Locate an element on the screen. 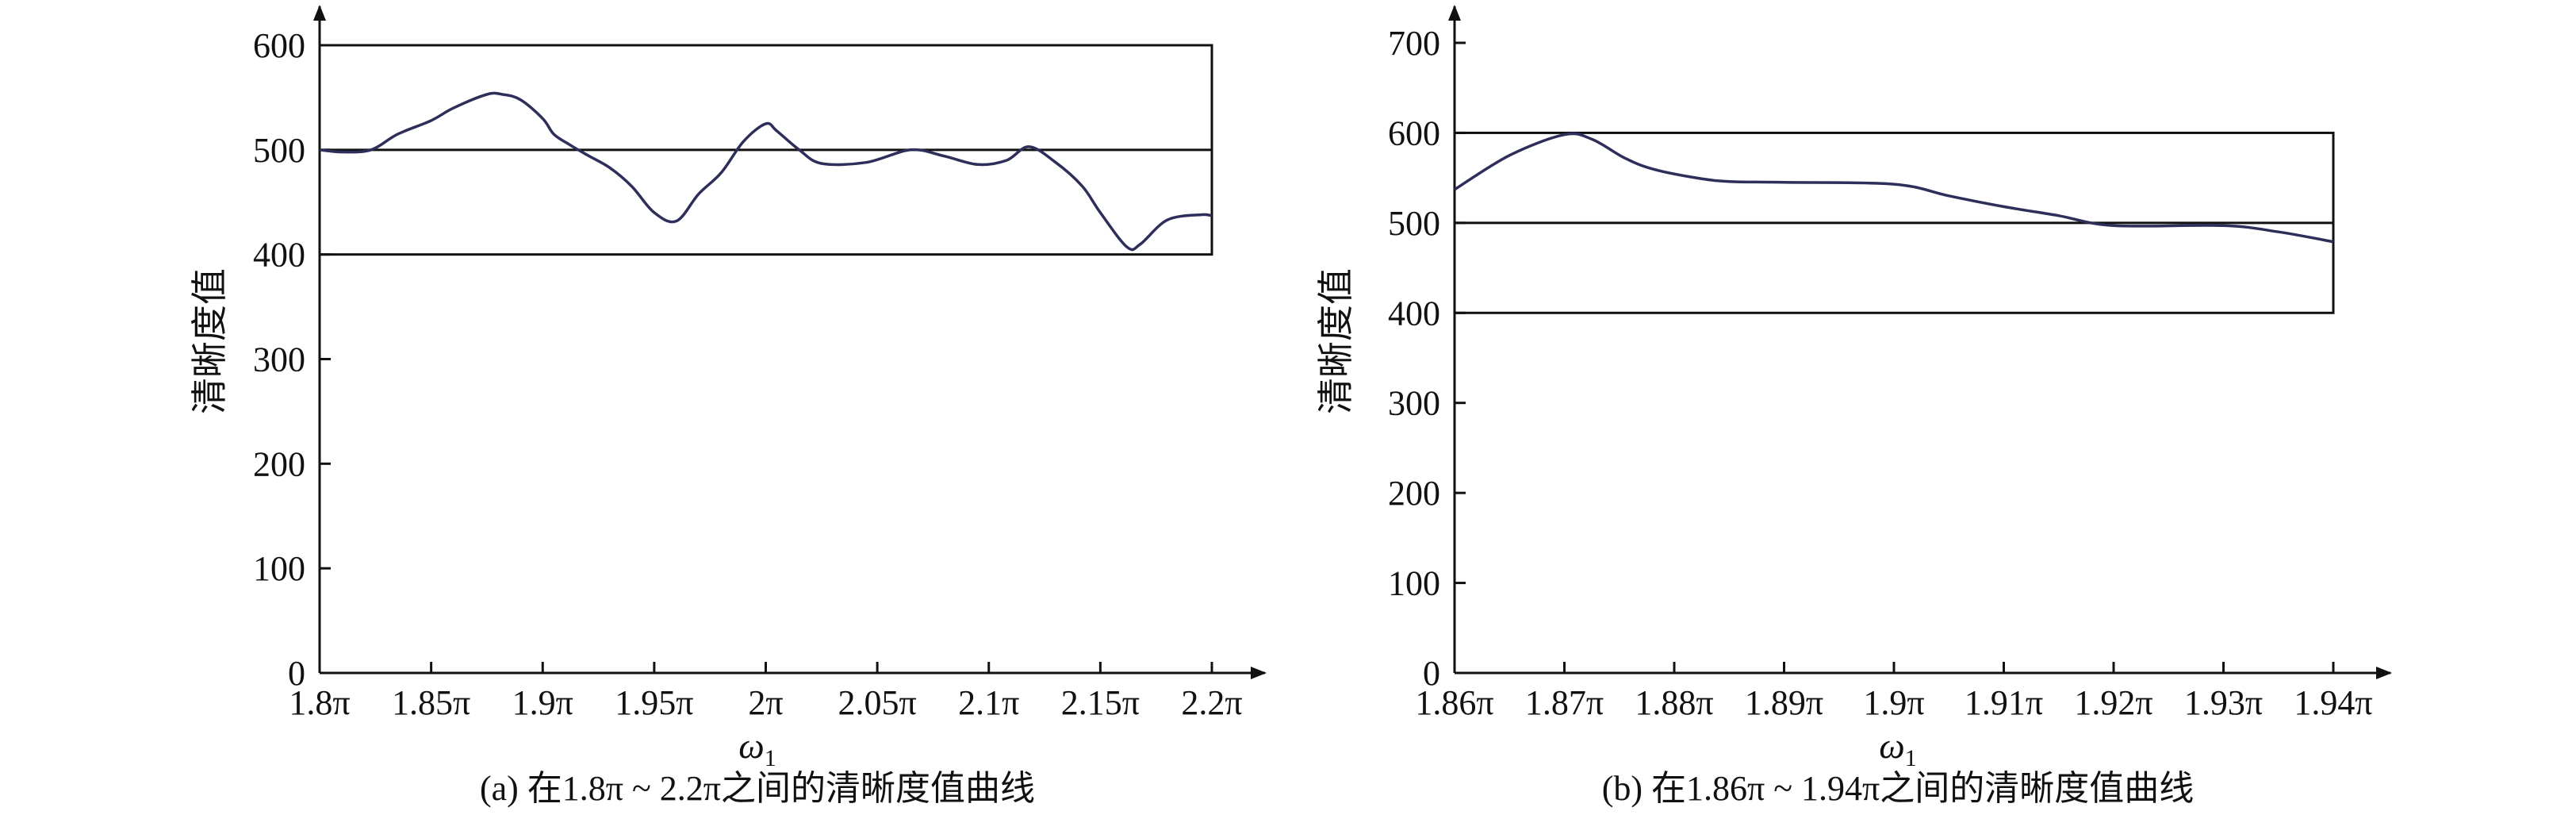  chart-b-y-tick-label: 200 is located at coordinates (1414, 493).